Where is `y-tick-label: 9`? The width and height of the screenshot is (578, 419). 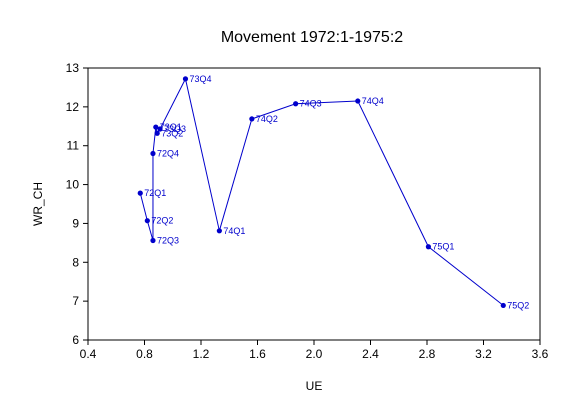 y-tick-label: 9 is located at coordinates (75, 223).